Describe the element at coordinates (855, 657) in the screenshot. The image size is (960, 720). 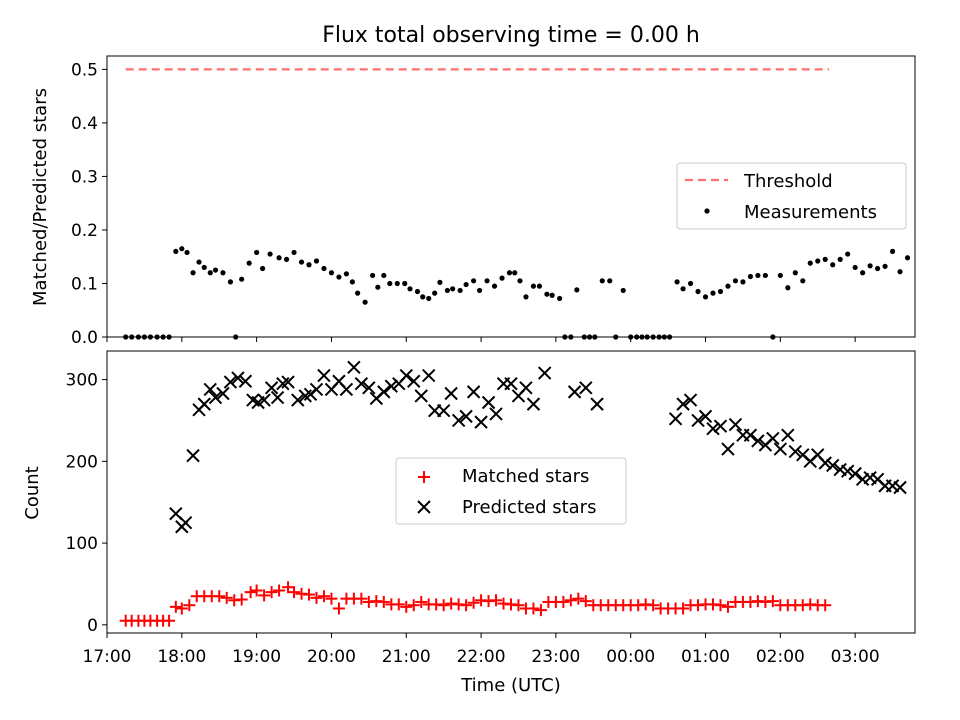
I see `x-tick-label: 03:00` at that location.